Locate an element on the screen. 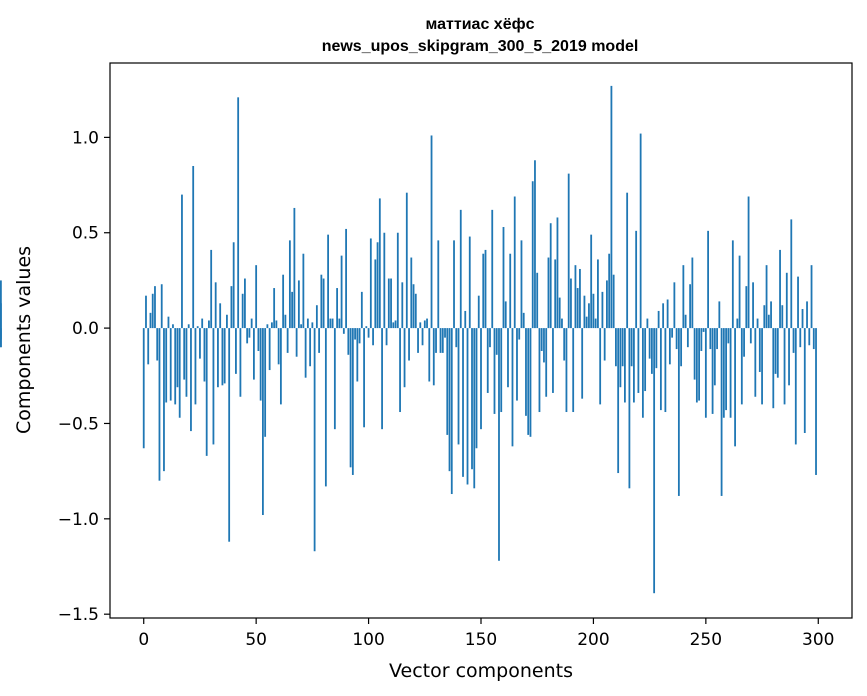  x-axis-label: Vector components is located at coordinates (481, 671).